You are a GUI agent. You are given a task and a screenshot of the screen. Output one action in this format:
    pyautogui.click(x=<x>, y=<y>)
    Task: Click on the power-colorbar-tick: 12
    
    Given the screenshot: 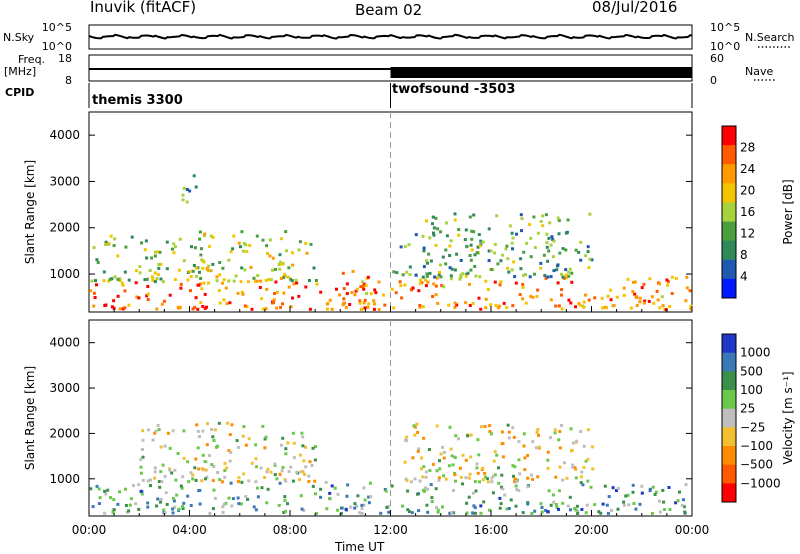 What is the action you would take?
    pyautogui.click(x=747, y=234)
    